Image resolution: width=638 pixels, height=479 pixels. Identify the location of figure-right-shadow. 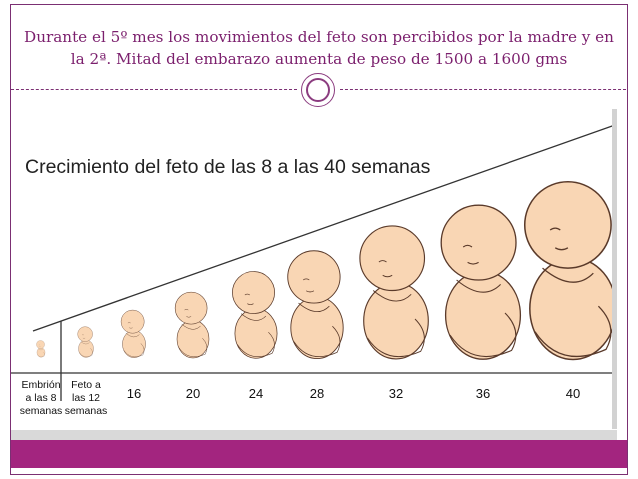
(614, 269).